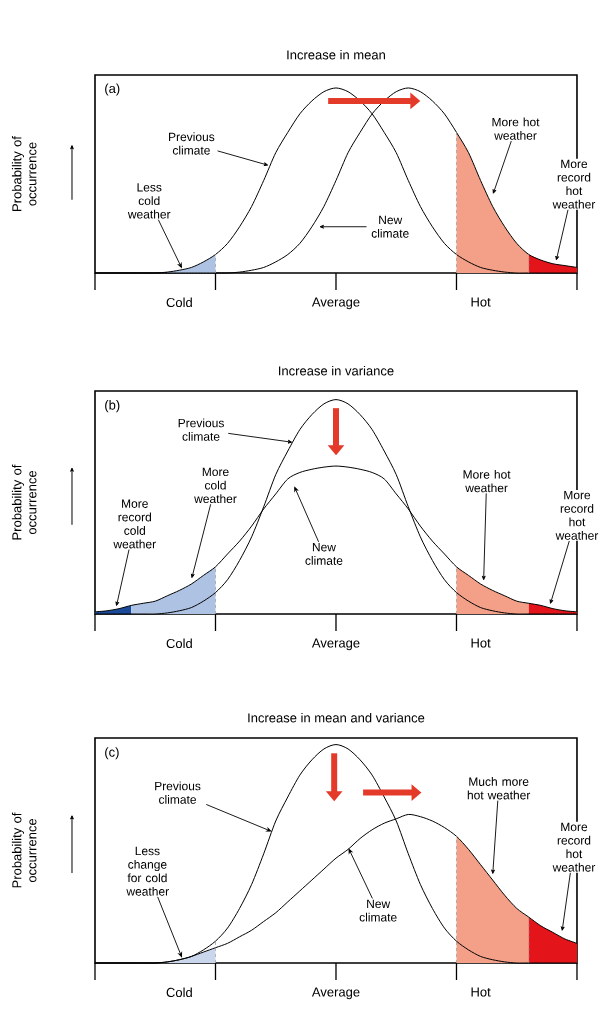 This screenshot has height=1012, width=613. What do you see at coordinates (112, 753) in the screenshot?
I see `annotation: (c)` at bounding box center [112, 753].